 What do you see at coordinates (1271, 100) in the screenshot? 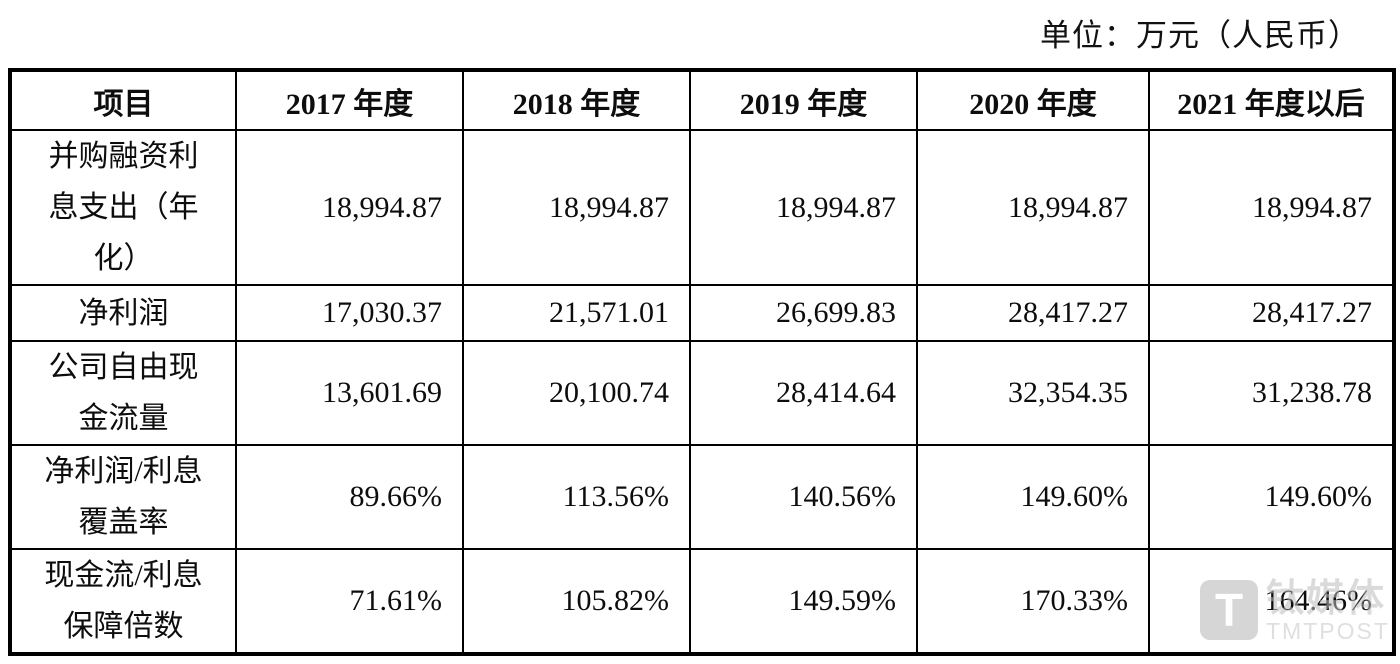
I see `header-2021-and-after: 2021 年度以后` at bounding box center [1271, 100].